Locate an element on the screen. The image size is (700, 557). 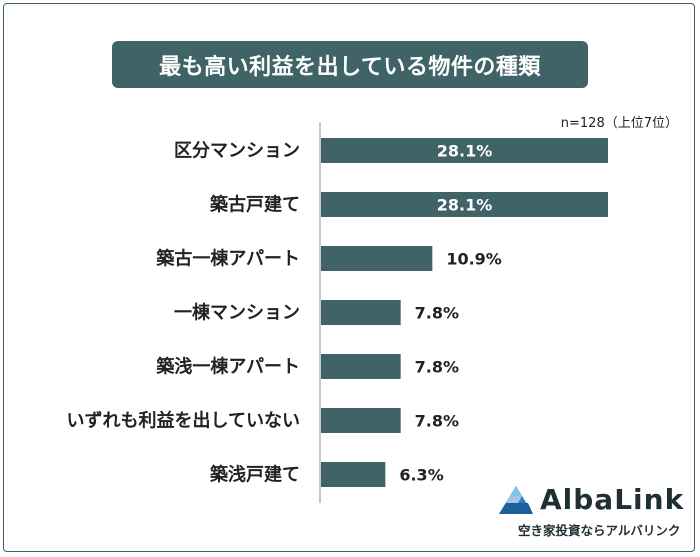
category-label: 築古戸建て is located at coordinates (254, 205).